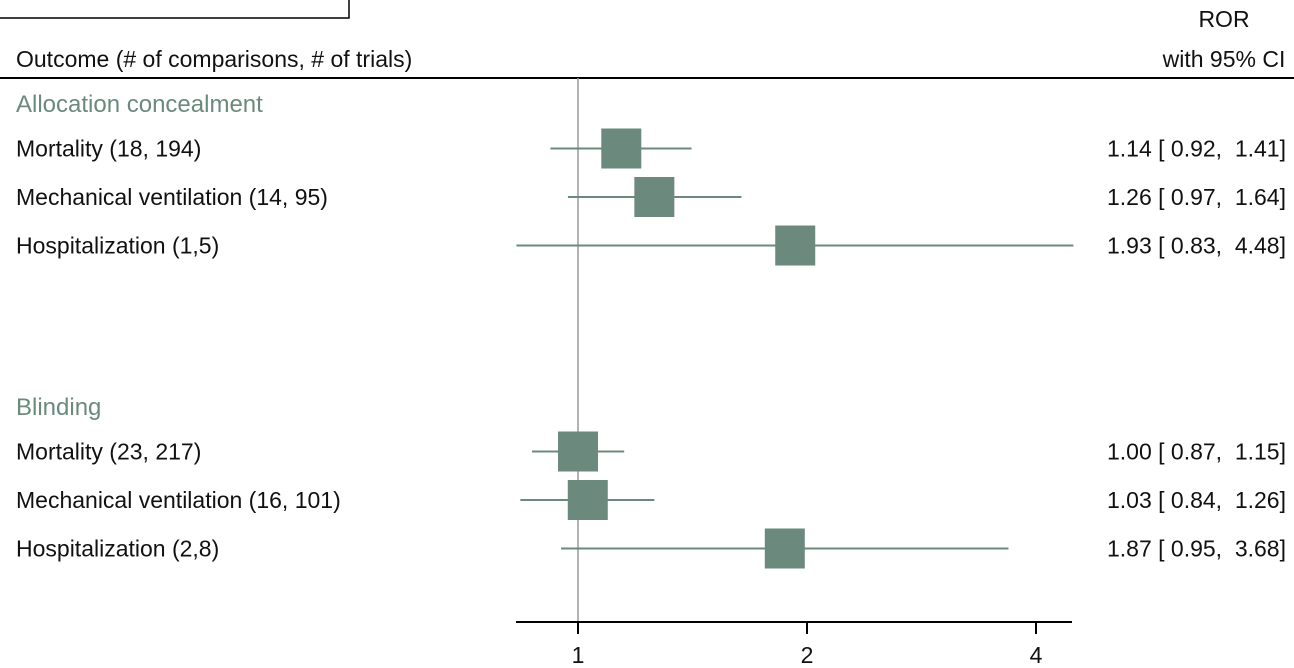 The image size is (1294, 668). Describe the element at coordinates (794, 644) in the screenshot. I see `x-axis: 1 2 4` at that location.